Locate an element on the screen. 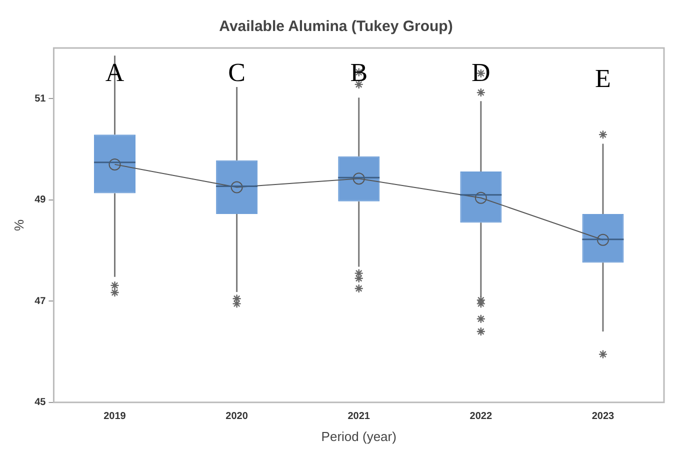 Image resolution: width=678 pixels, height=457 pixels. x-tick-label: 2023 is located at coordinates (603, 416).